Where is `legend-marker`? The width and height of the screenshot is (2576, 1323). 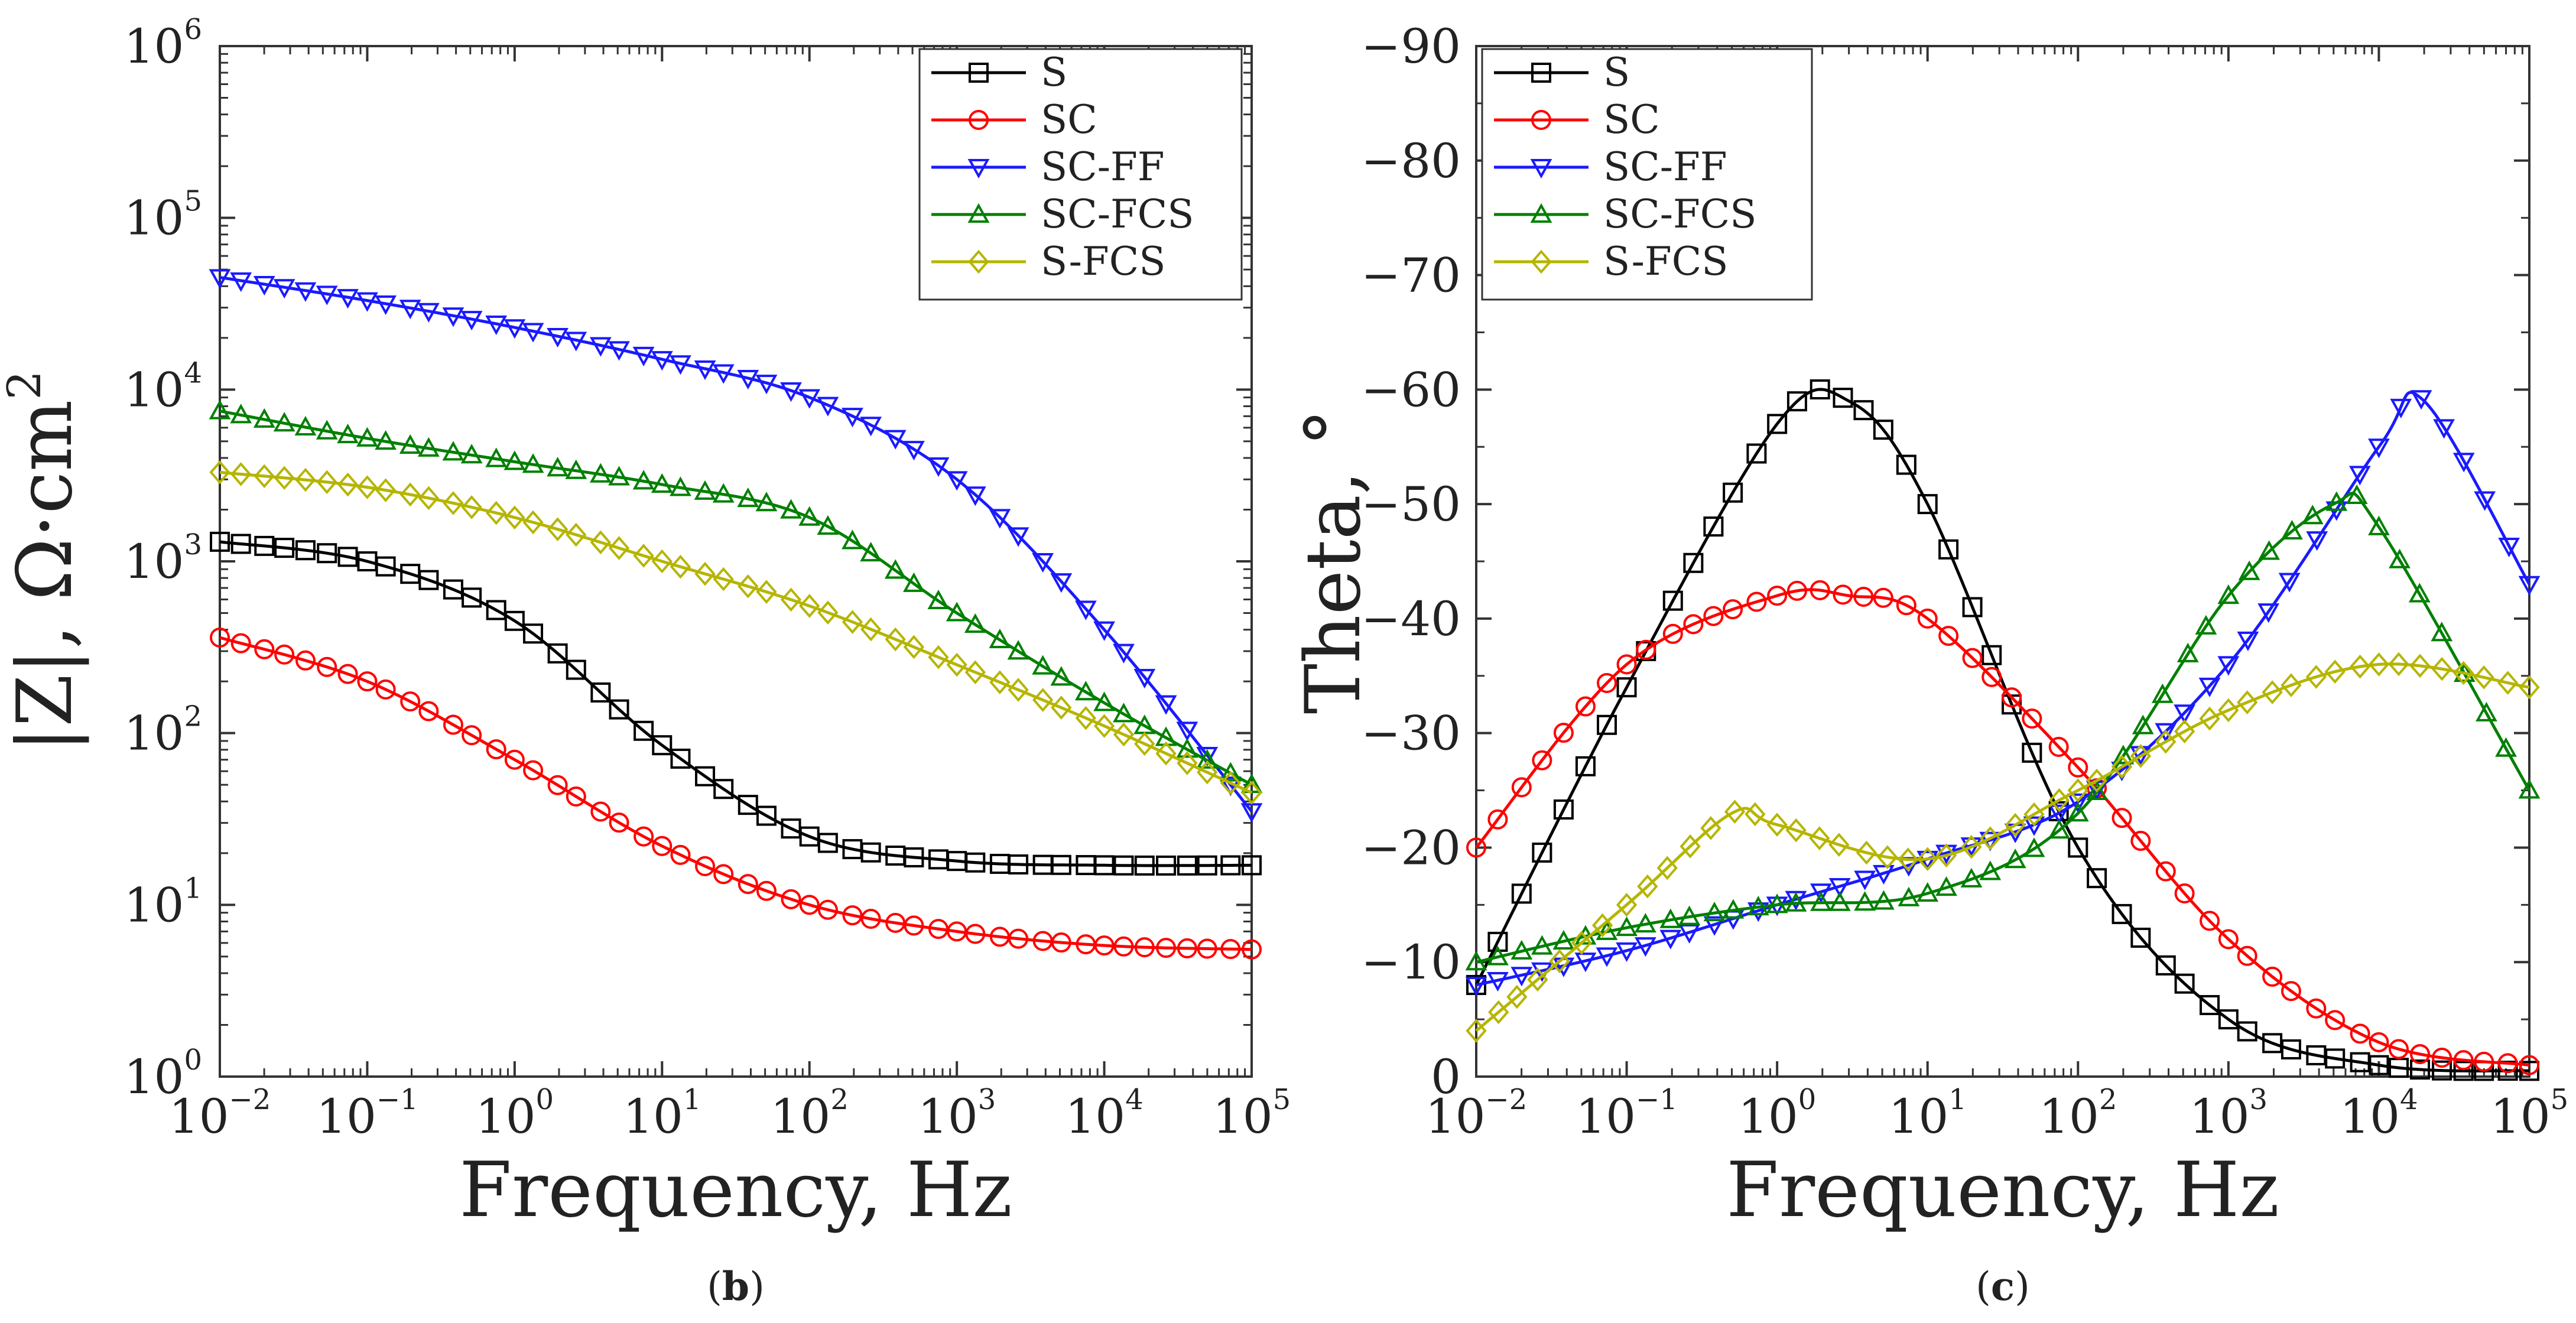 legend-marker is located at coordinates (1541, 169).